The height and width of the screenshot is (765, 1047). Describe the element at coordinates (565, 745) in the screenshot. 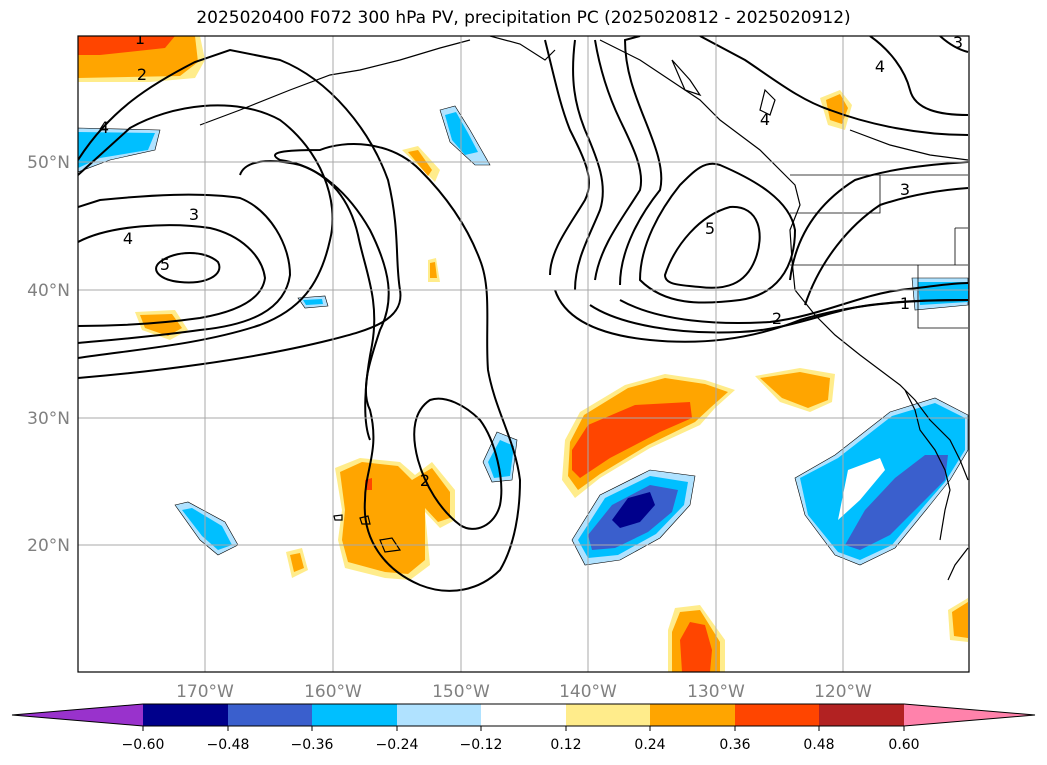

I see `colorbar-tick-label: 0.12` at that location.